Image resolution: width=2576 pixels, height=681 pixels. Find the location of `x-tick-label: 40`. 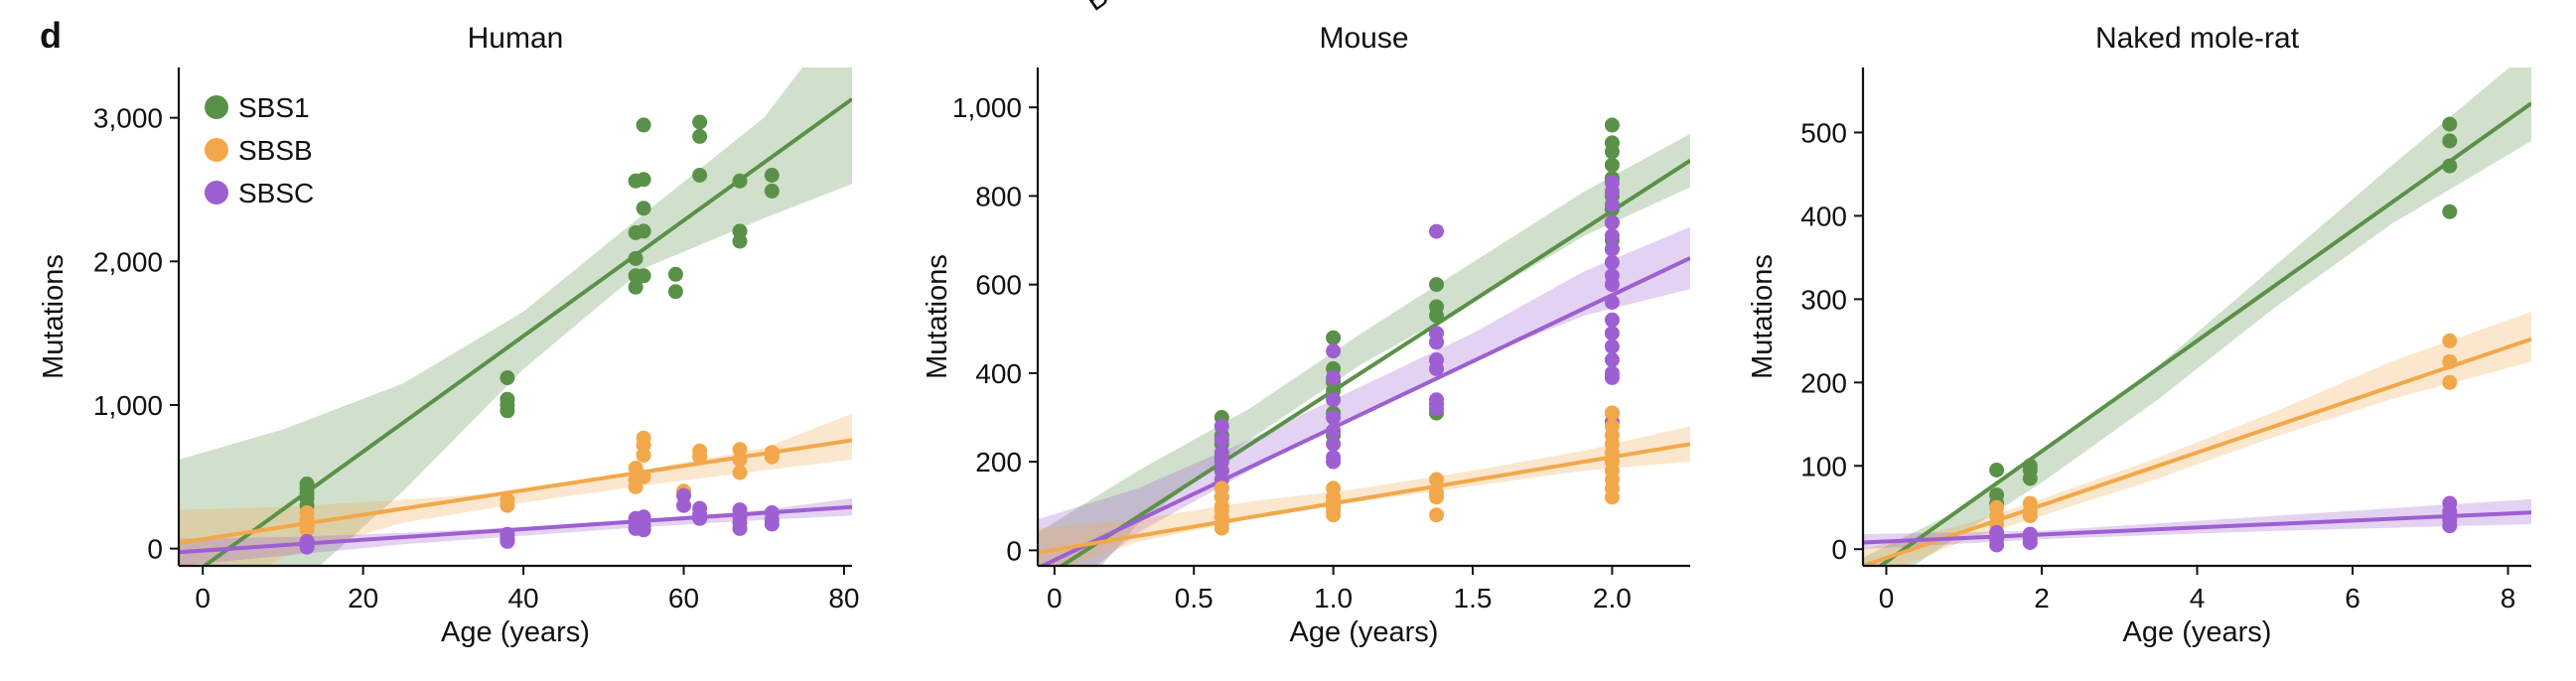

x-tick-label: 40 is located at coordinates (522, 598).